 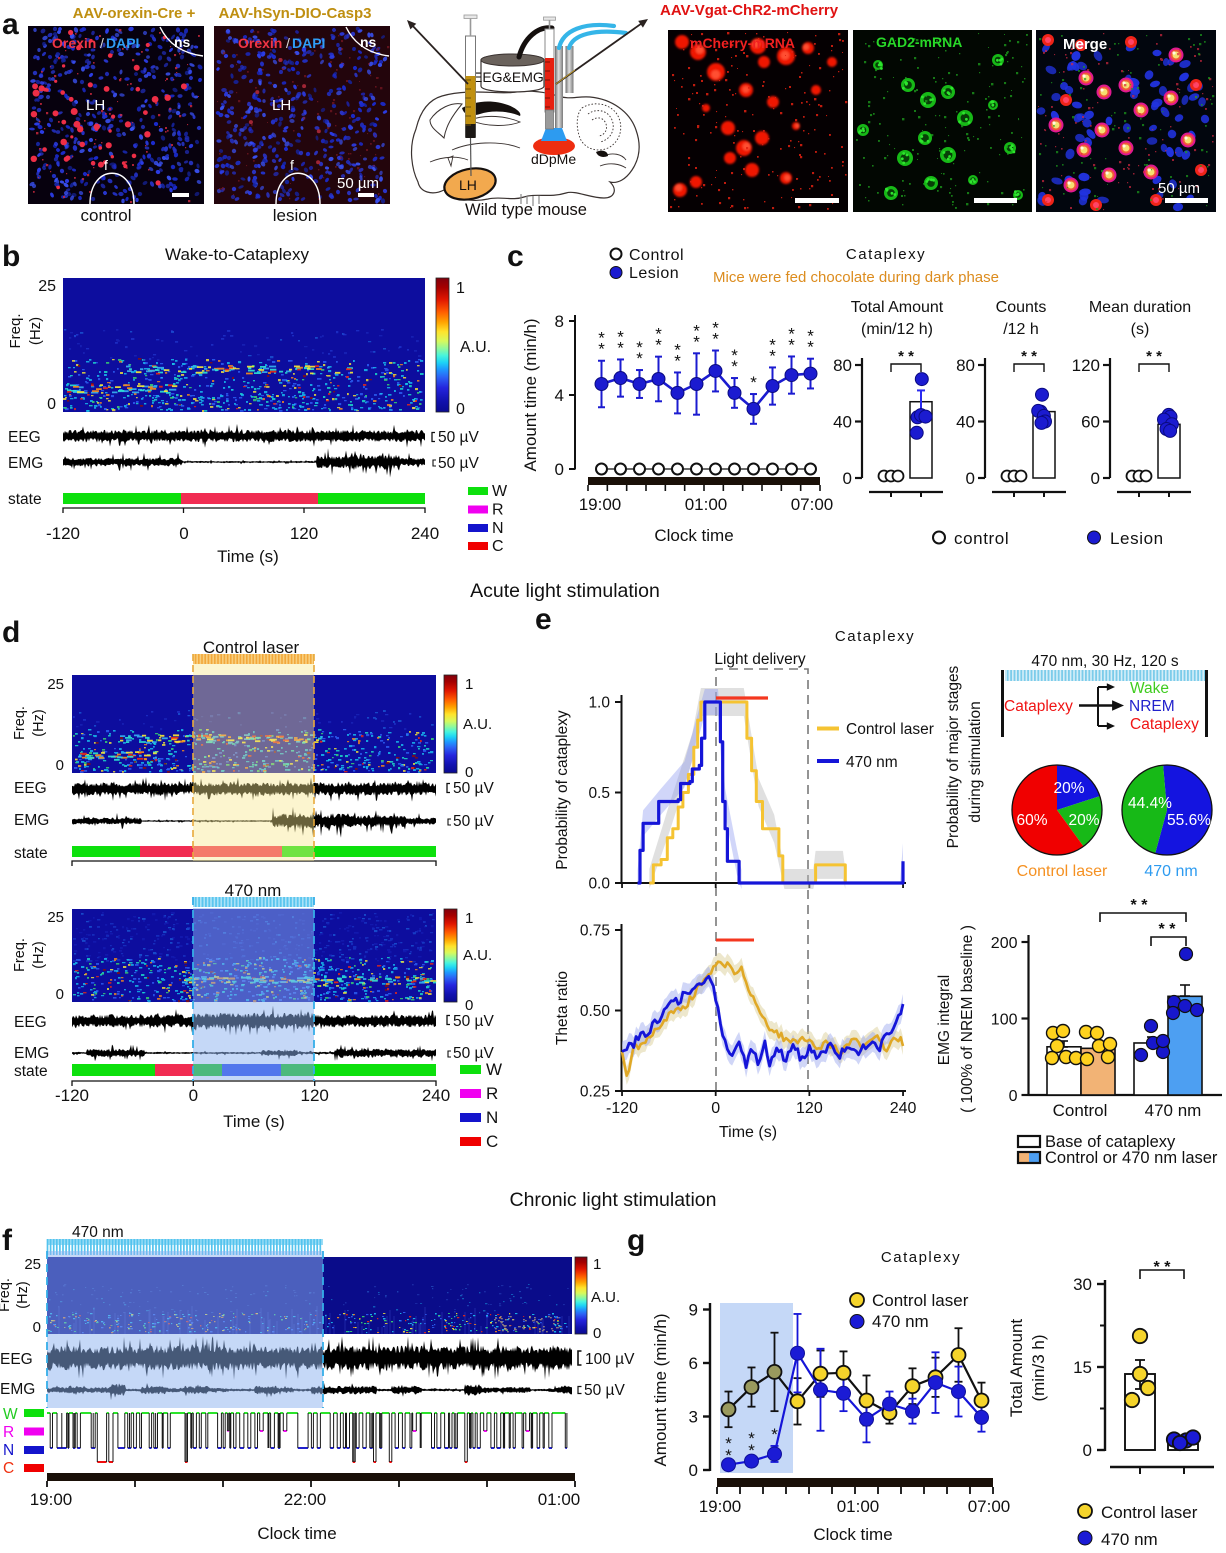 What do you see at coordinates (281, 105) in the screenshot?
I see `svg-text: LH` at bounding box center [281, 105].